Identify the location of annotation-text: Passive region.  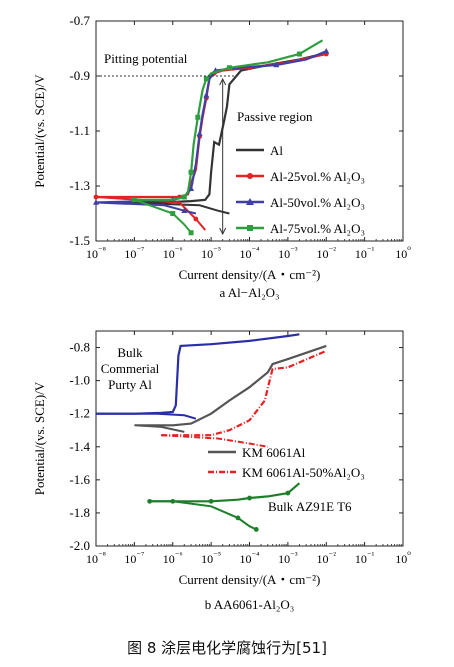
(275, 116).